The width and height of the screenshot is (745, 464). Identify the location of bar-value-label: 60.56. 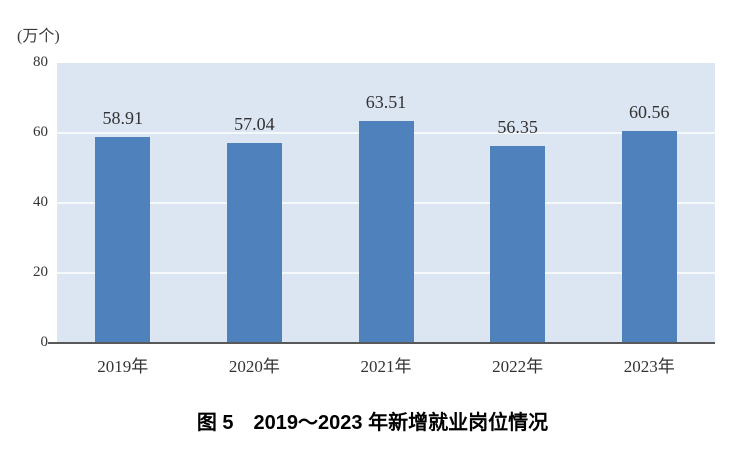
(649, 112).